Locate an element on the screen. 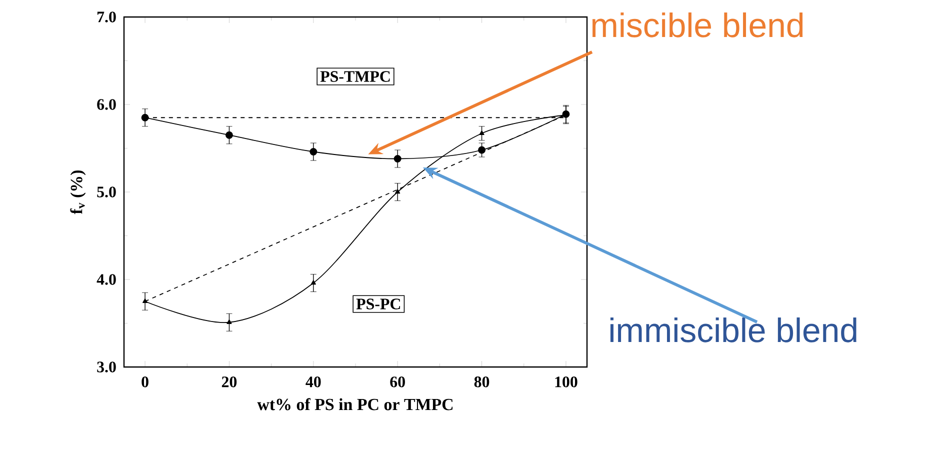 This screenshot has width=941, height=455. annotation: PS-TMPC is located at coordinates (355, 76).